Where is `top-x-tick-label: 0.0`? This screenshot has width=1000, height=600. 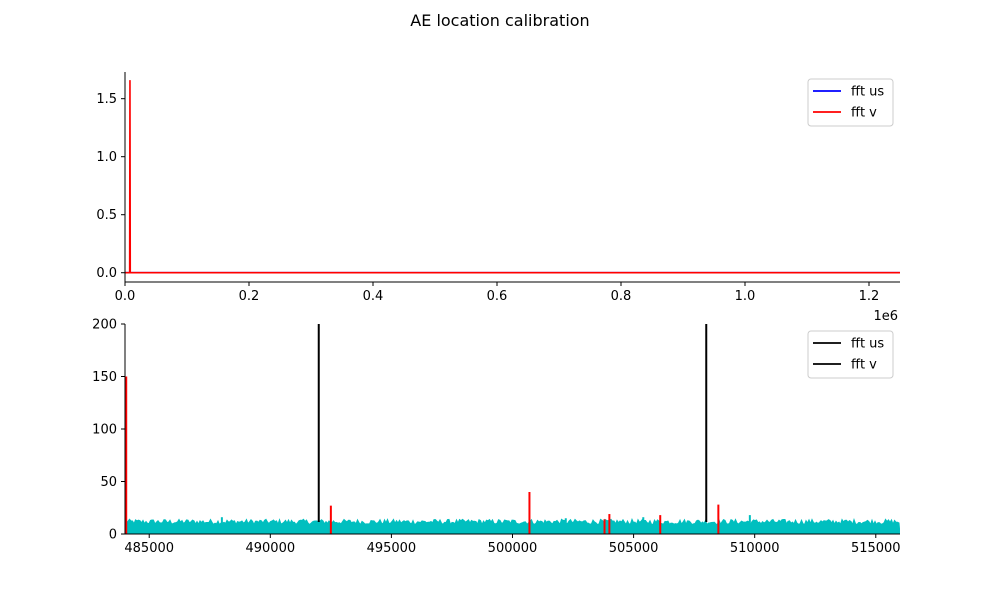 top-x-tick-label: 0.0 is located at coordinates (125, 296).